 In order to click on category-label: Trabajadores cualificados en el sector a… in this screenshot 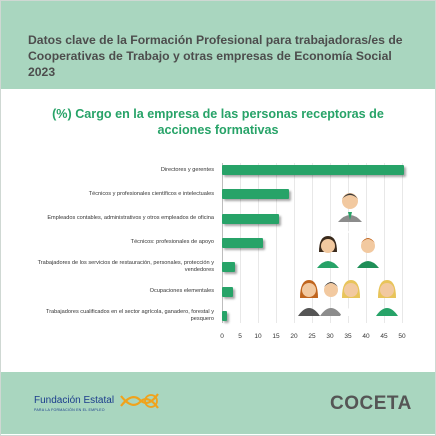, I will do `click(129, 315)`.